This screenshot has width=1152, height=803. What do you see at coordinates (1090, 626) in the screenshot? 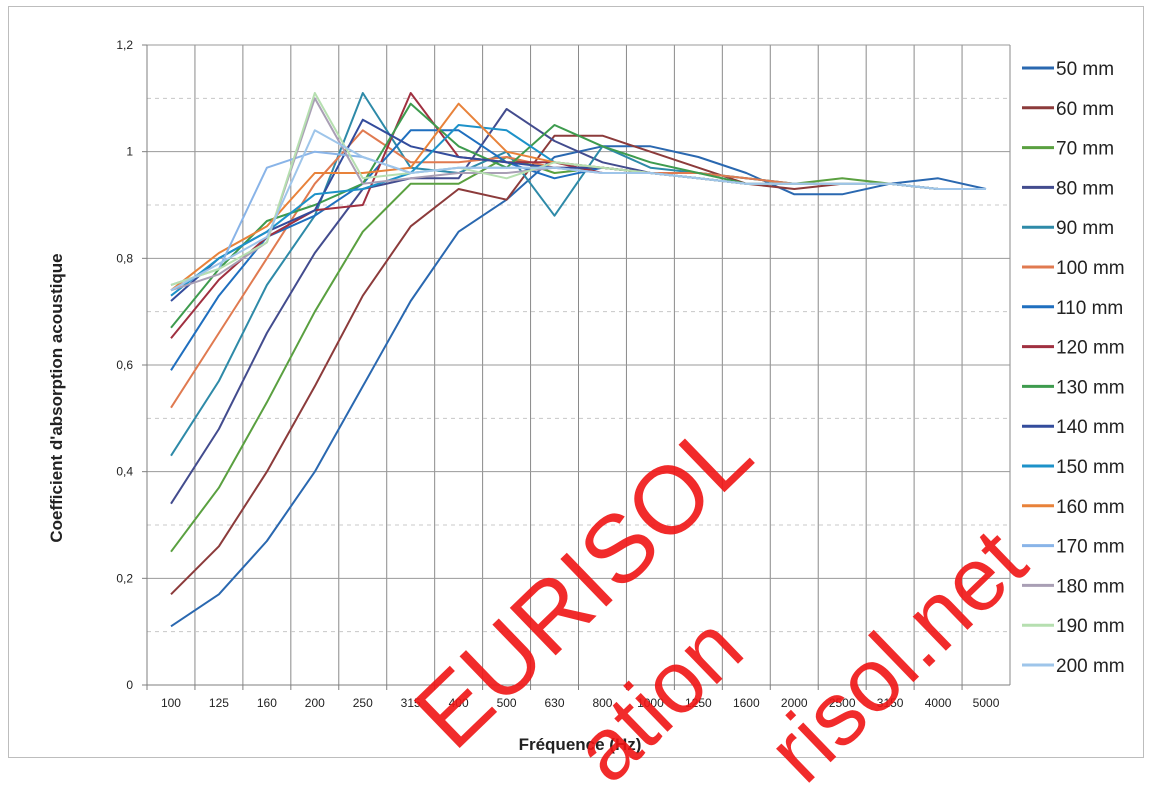
I see `legend-label: 190 mm` at bounding box center [1090, 626].